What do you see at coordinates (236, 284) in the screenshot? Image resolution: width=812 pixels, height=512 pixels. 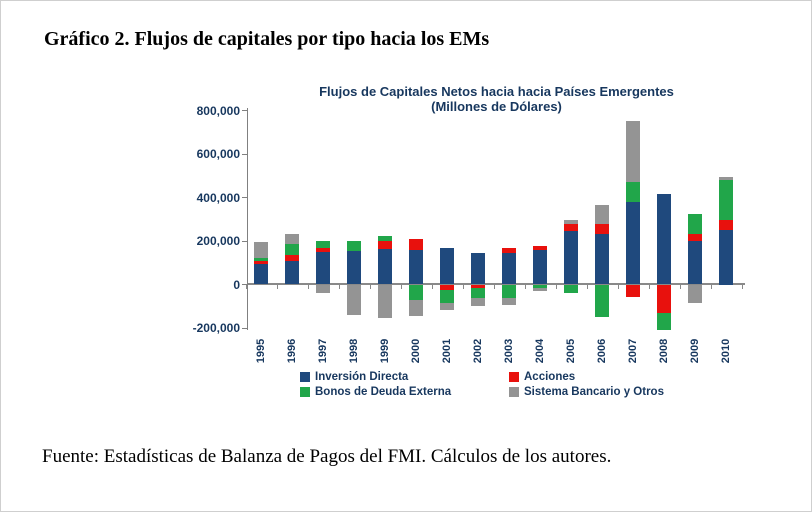 I see `y-axis-tick-label: 0` at bounding box center [236, 284].